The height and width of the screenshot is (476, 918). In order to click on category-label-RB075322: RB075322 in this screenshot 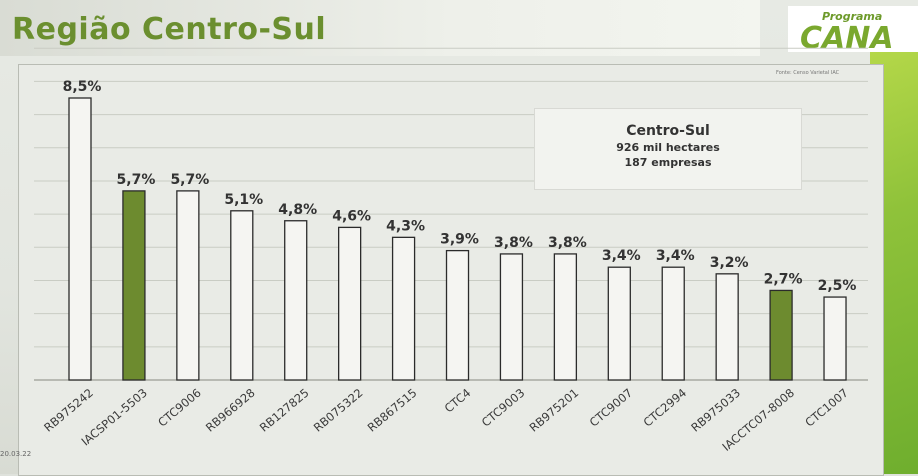, I will do `click(338, 410)`.